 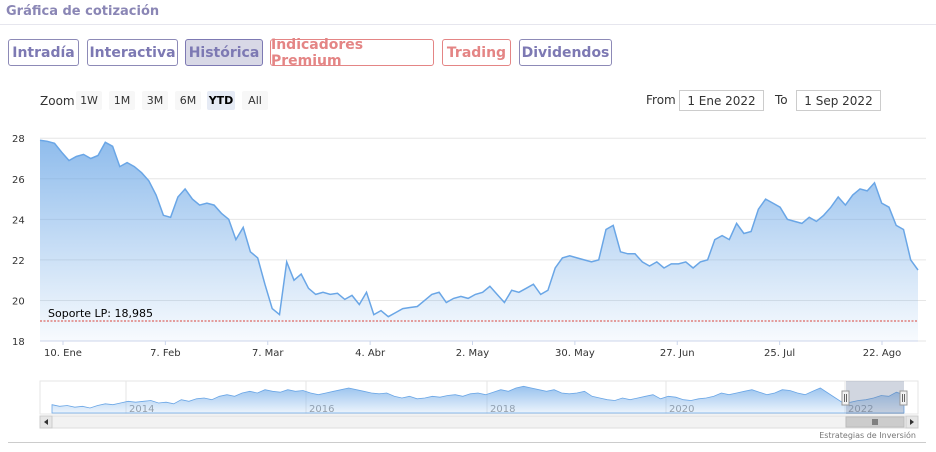 I want to click on y-axis: 18 20 22 24 26 28, so click(x=18, y=241).